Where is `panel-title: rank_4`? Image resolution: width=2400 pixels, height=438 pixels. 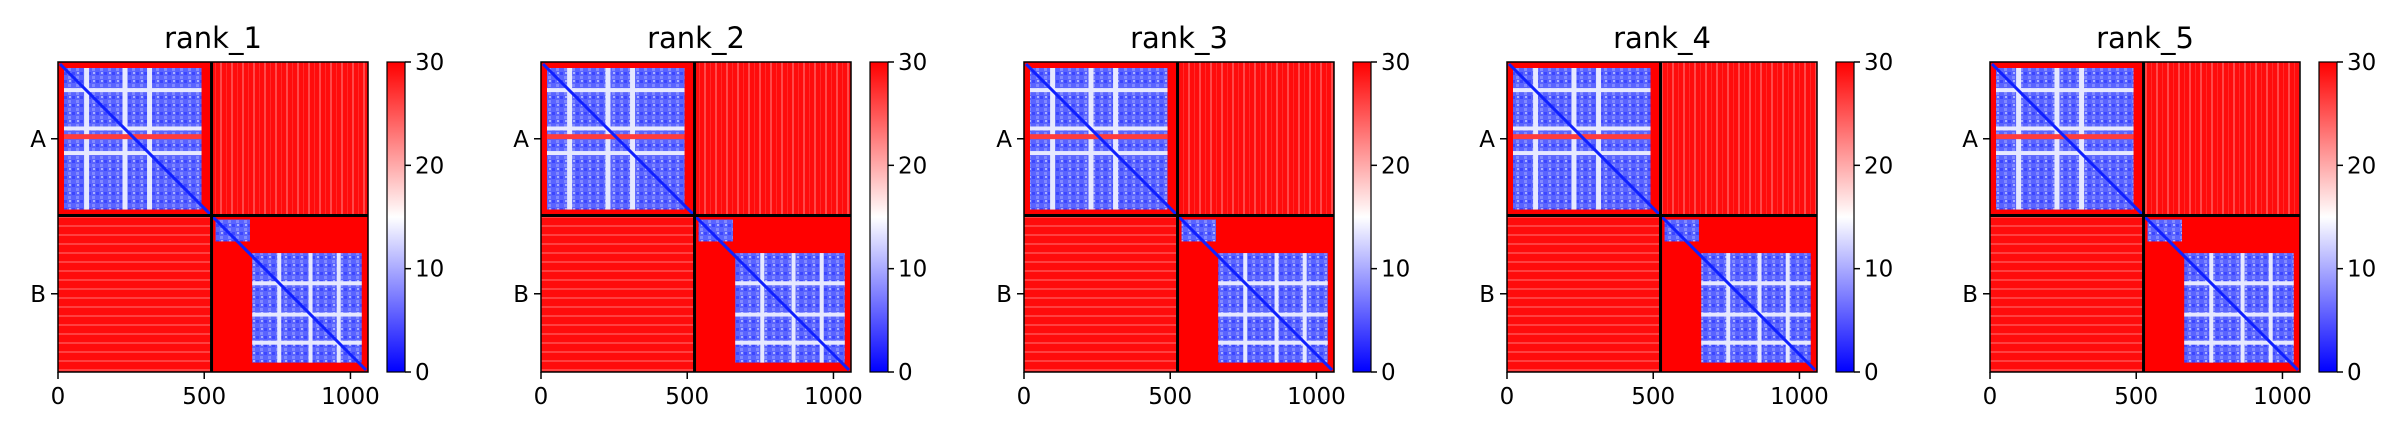
panel-title: rank_4 is located at coordinates (1662, 38).